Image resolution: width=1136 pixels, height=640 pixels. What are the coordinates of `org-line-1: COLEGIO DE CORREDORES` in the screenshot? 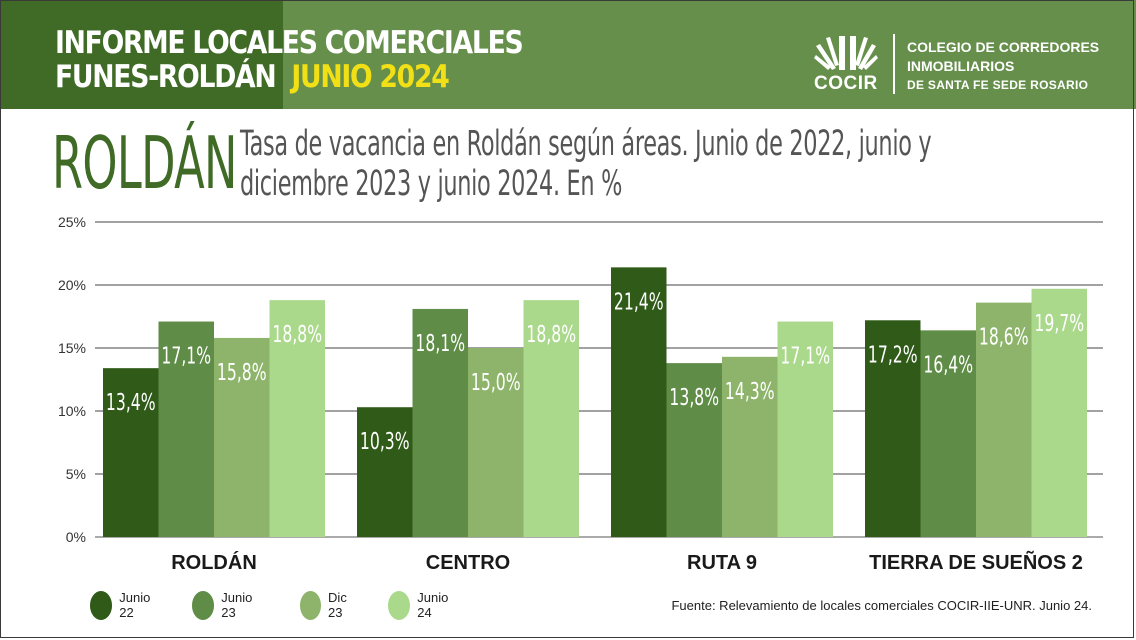 It's located at (1003, 47).